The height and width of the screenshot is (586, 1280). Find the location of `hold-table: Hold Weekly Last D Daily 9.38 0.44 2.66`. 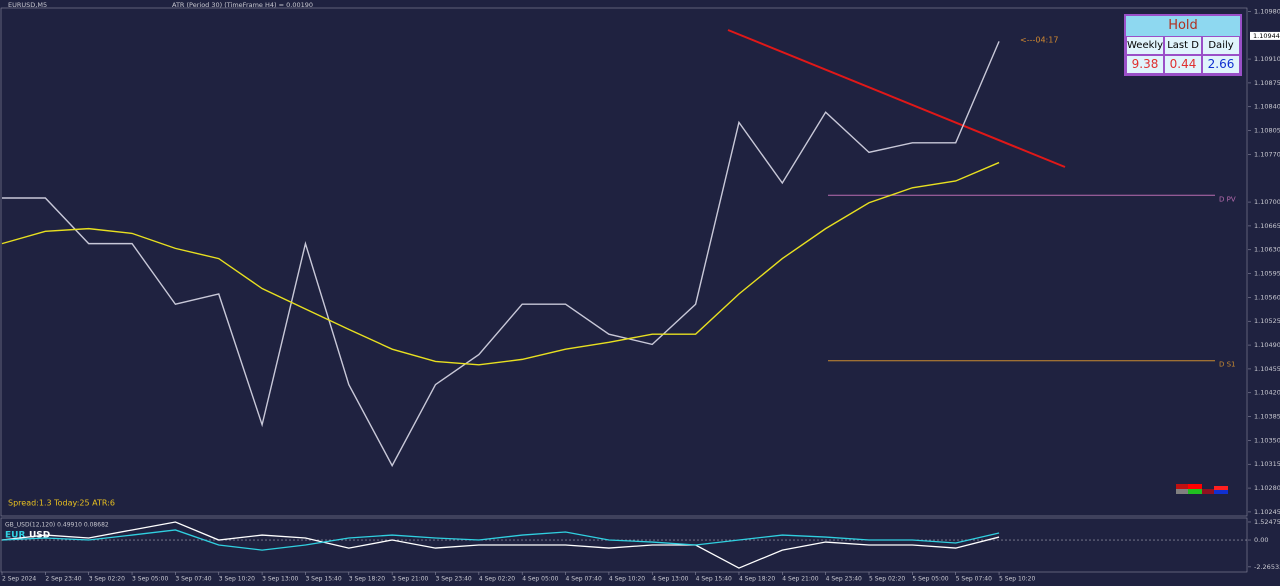

hold-table: Hold Weekly Last D Daily 9.38 0.44 2.66 is located at coordinates (1183, 45).